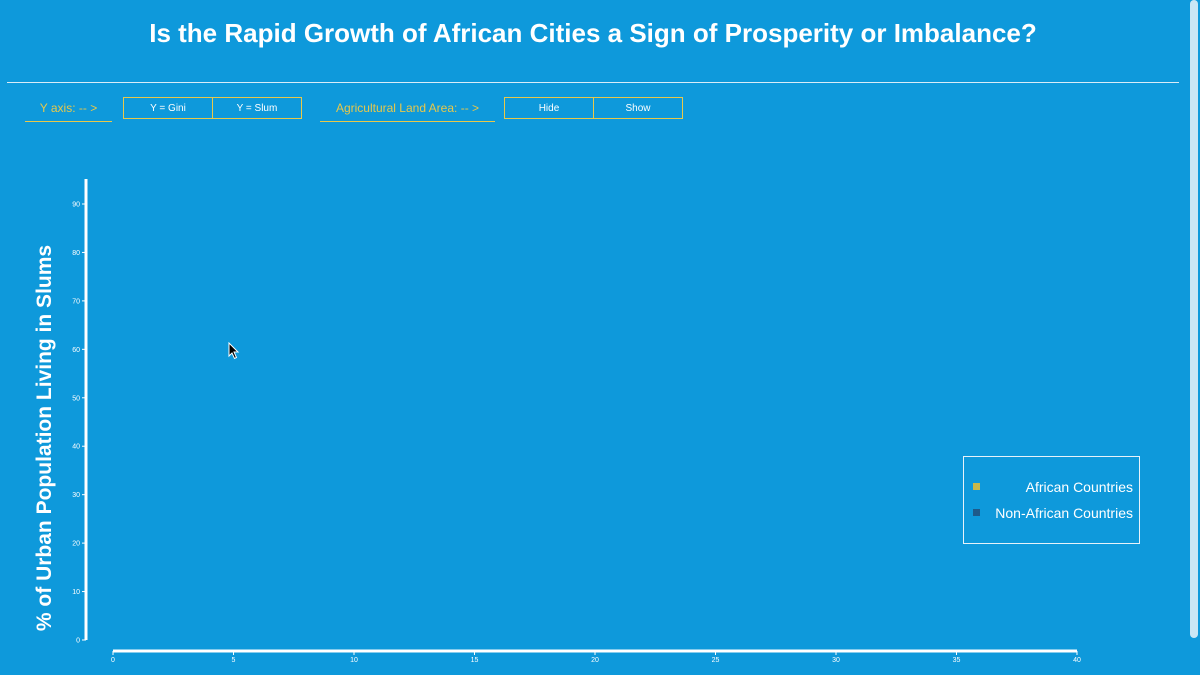 This screenshot has height=675, width=1200. I want to click on y-tick-label: 70, so click(76, 301).